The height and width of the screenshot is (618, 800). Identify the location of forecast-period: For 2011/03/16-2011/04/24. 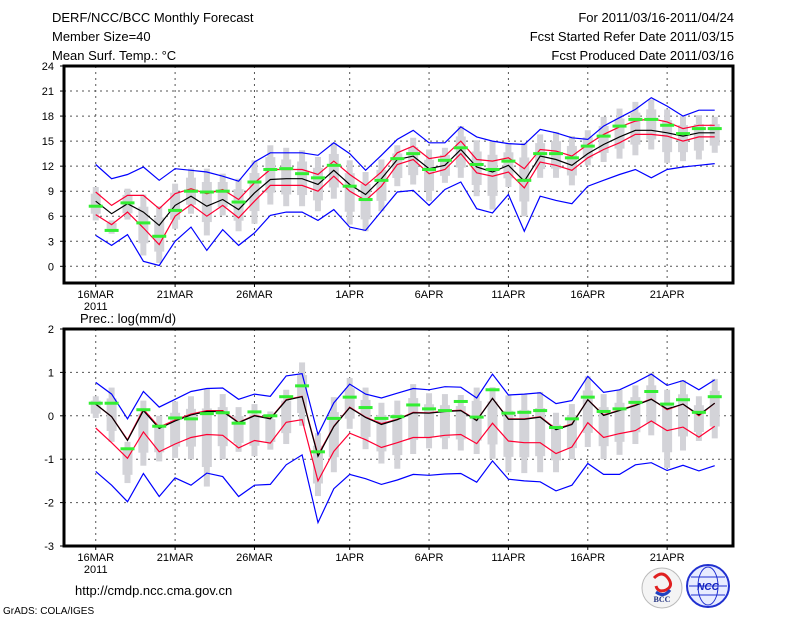
(656, 17).